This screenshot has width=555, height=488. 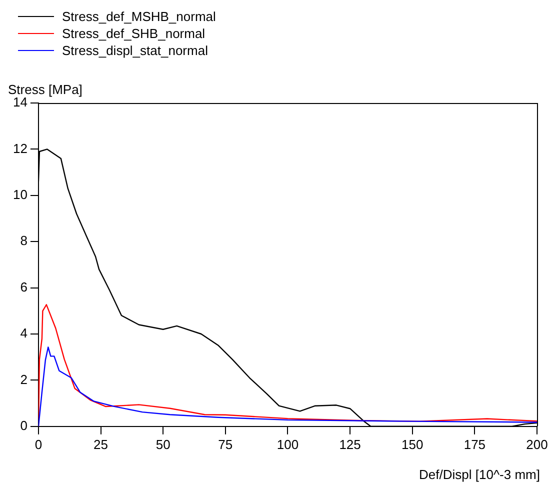 I want to click on x-tick-label: 125, so click(x=350, y=444).